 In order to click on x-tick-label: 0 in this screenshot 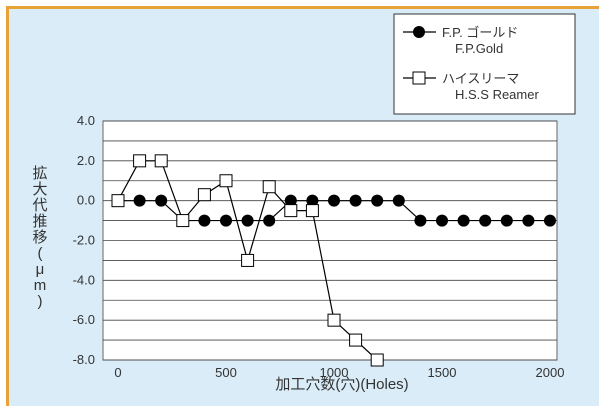, I will do `click(117, 372)`.